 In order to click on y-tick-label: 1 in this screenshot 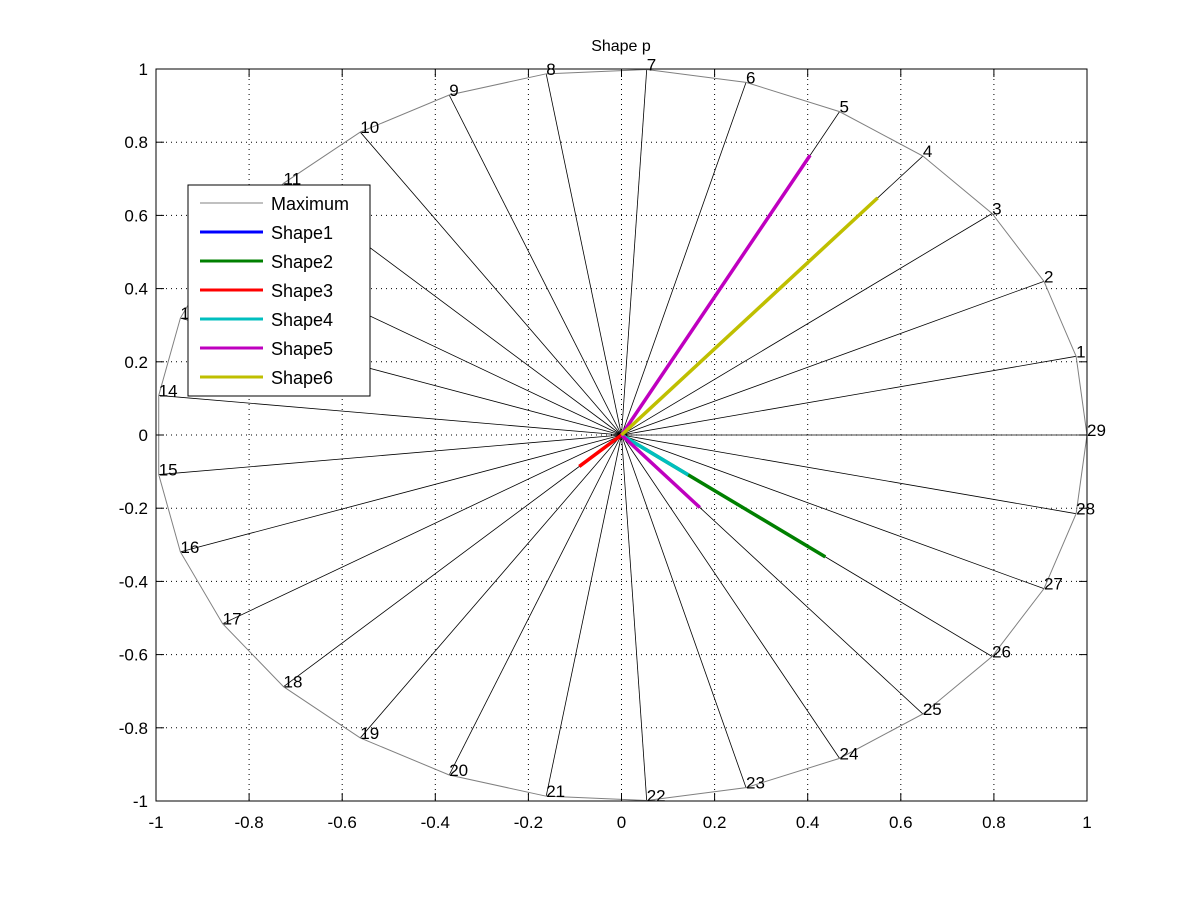, I will do `click(143, 69)`.